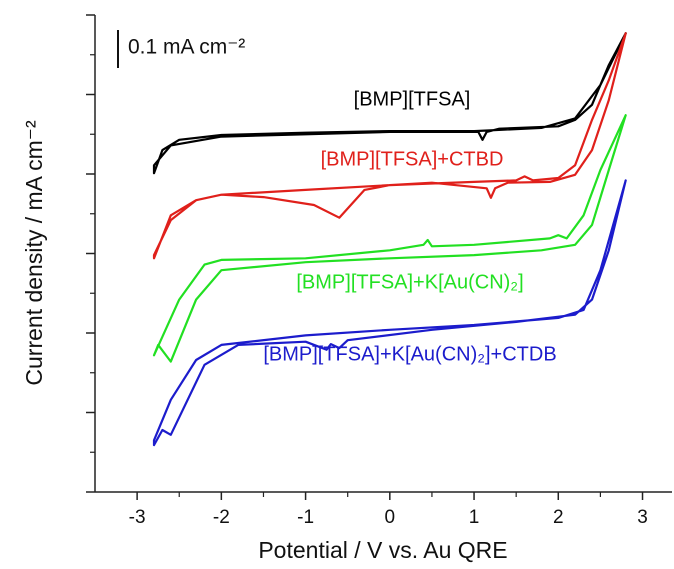 The width and height of the screenshot is (674, 569). What do you see at coordinates (409, 282) in the screenshot?
I see `series-label: [BMP][TFSA]+K[Au(CN)₂]` at bounding box center [409, 282].